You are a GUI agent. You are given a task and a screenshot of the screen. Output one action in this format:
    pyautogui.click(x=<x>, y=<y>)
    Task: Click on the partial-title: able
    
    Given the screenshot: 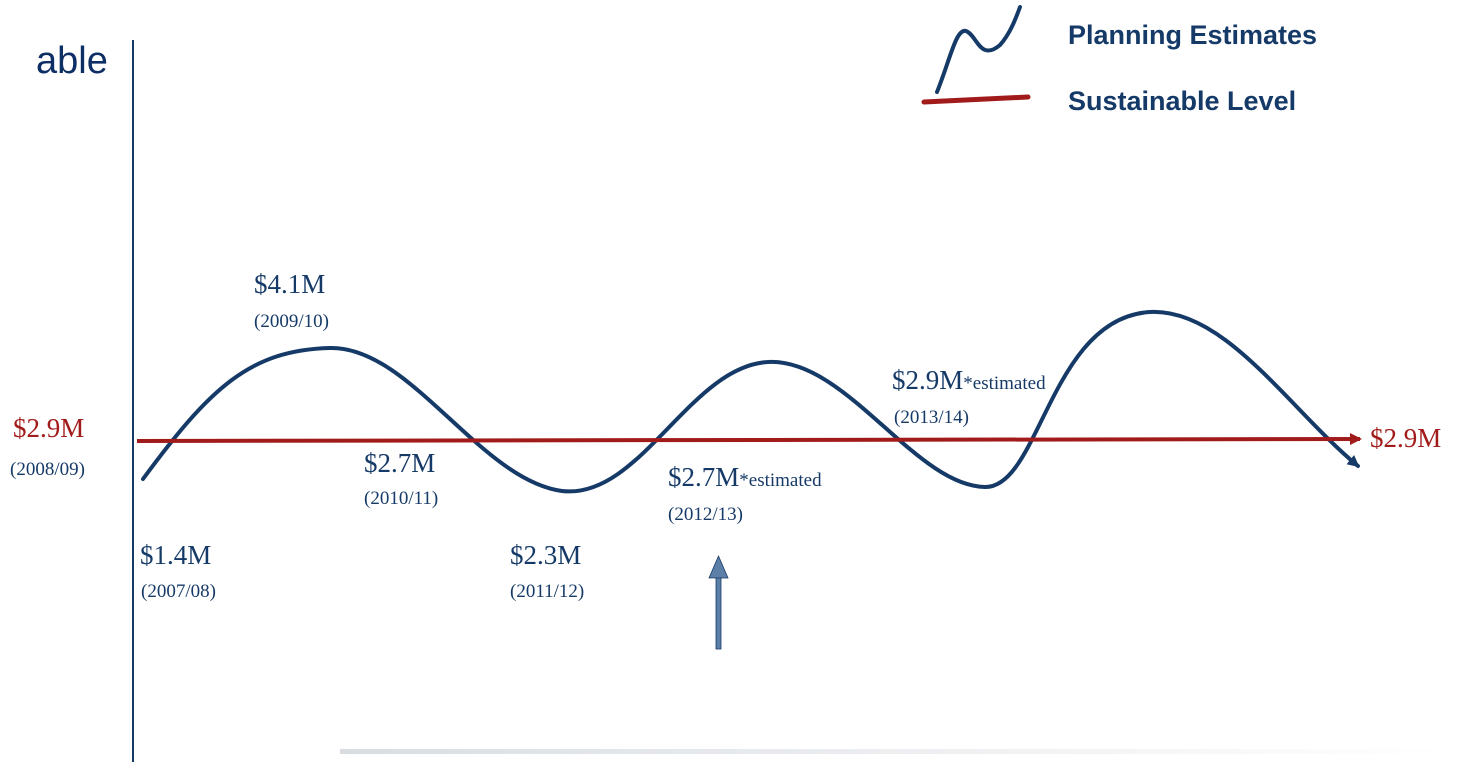 What is the action you would take?
    pyautogui.click(x=72, y=61)
    